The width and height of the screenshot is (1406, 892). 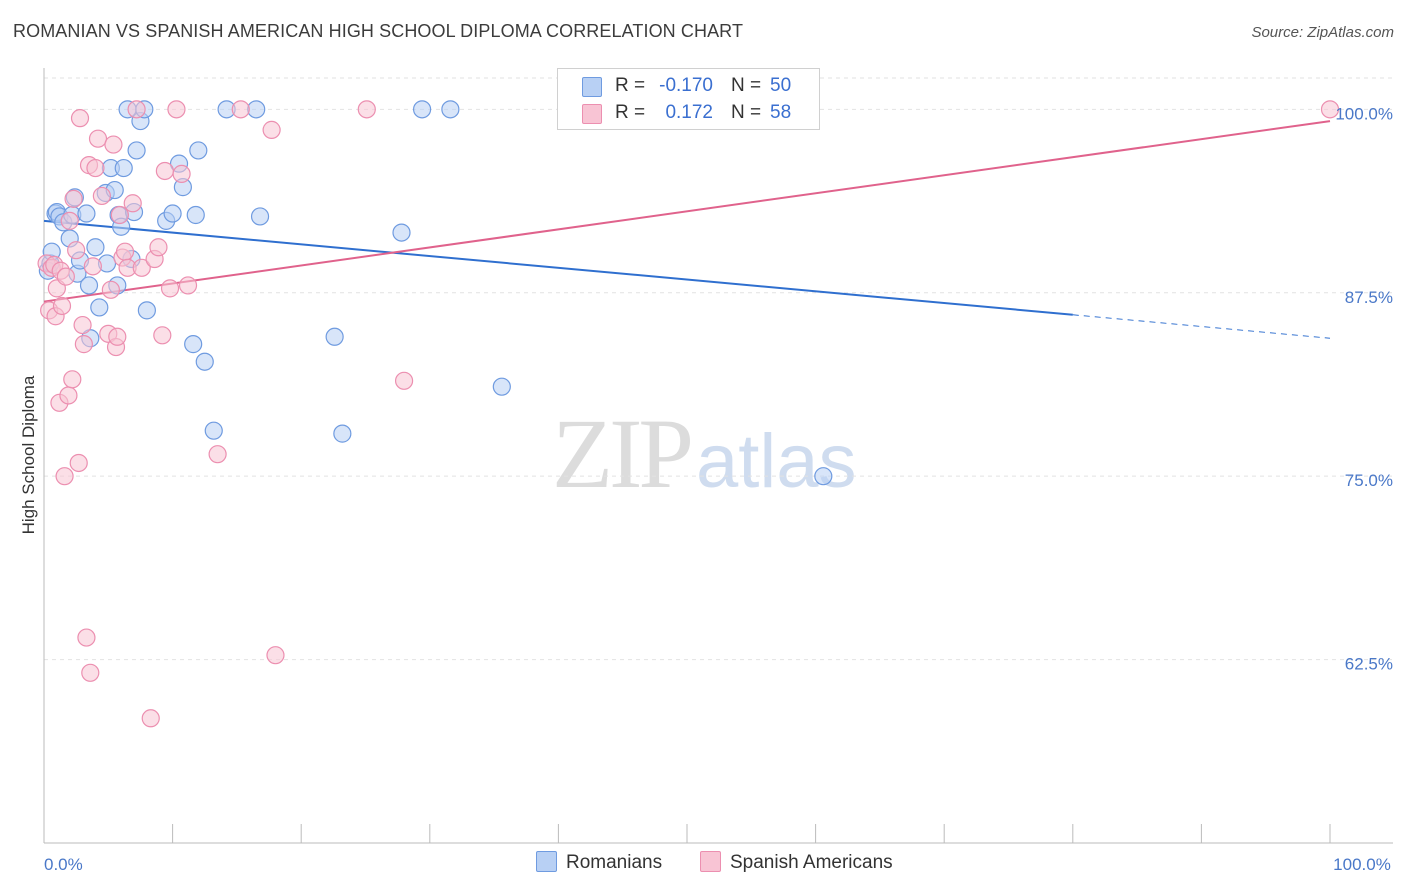 I want to click on legend-swatch-spanish, so click(x=710, y=861).